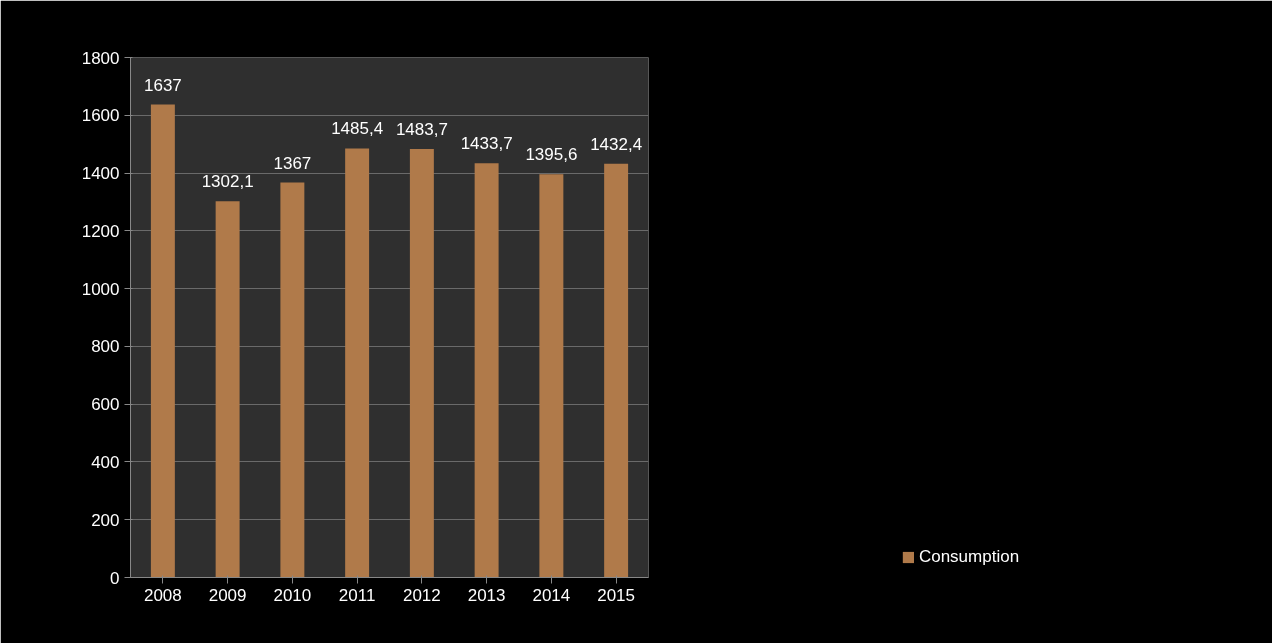 The image size is (1272, 643). What do you see at coordinates (421, 595) in the screenshot?
I see `x-tick-label: 2012` at bounding box center [421, 595].